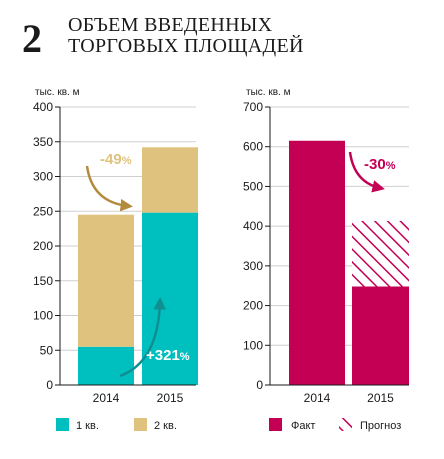  I want to click on legend-label: 1 кв., so click(87, 426).